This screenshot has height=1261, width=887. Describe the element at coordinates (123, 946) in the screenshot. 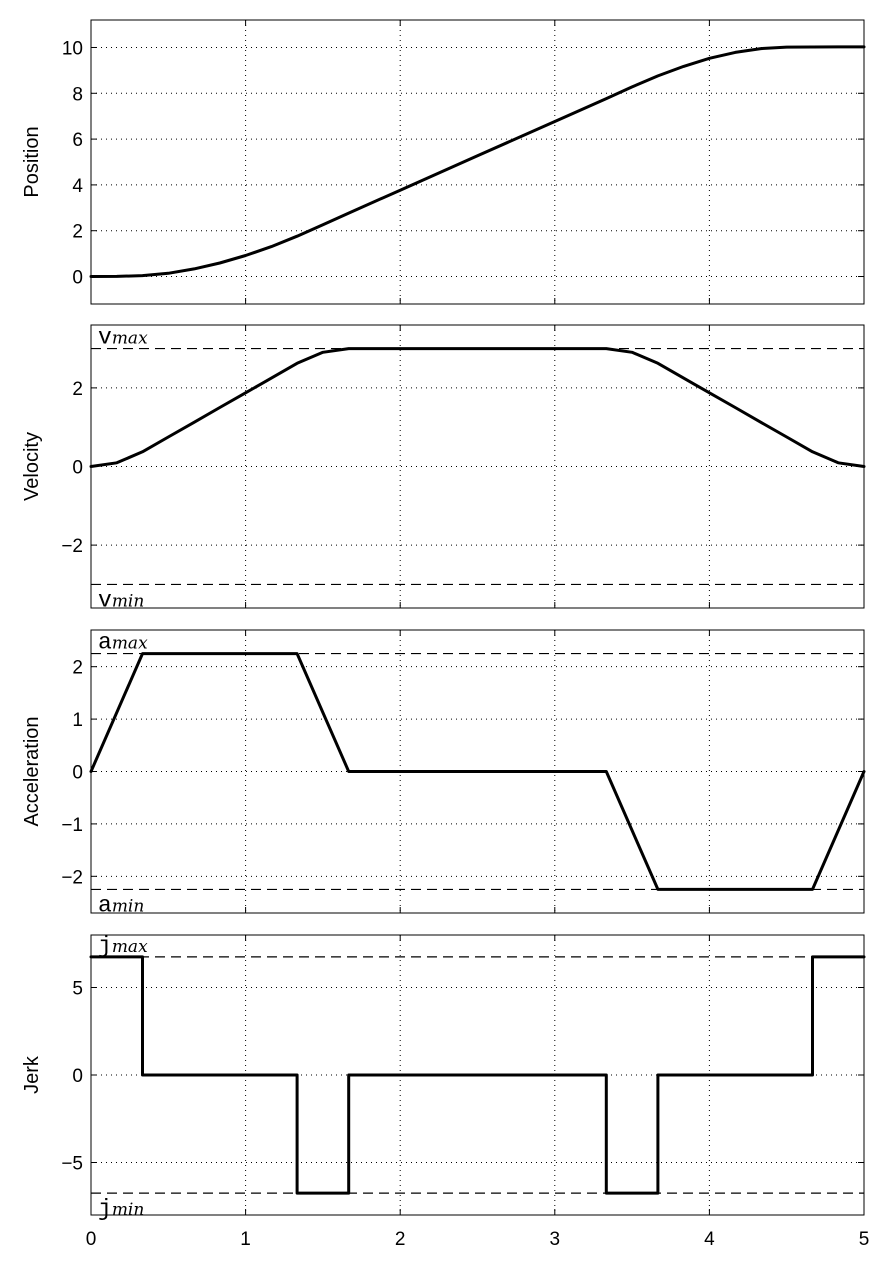

I see `limit-label-max: jmax` at that location.